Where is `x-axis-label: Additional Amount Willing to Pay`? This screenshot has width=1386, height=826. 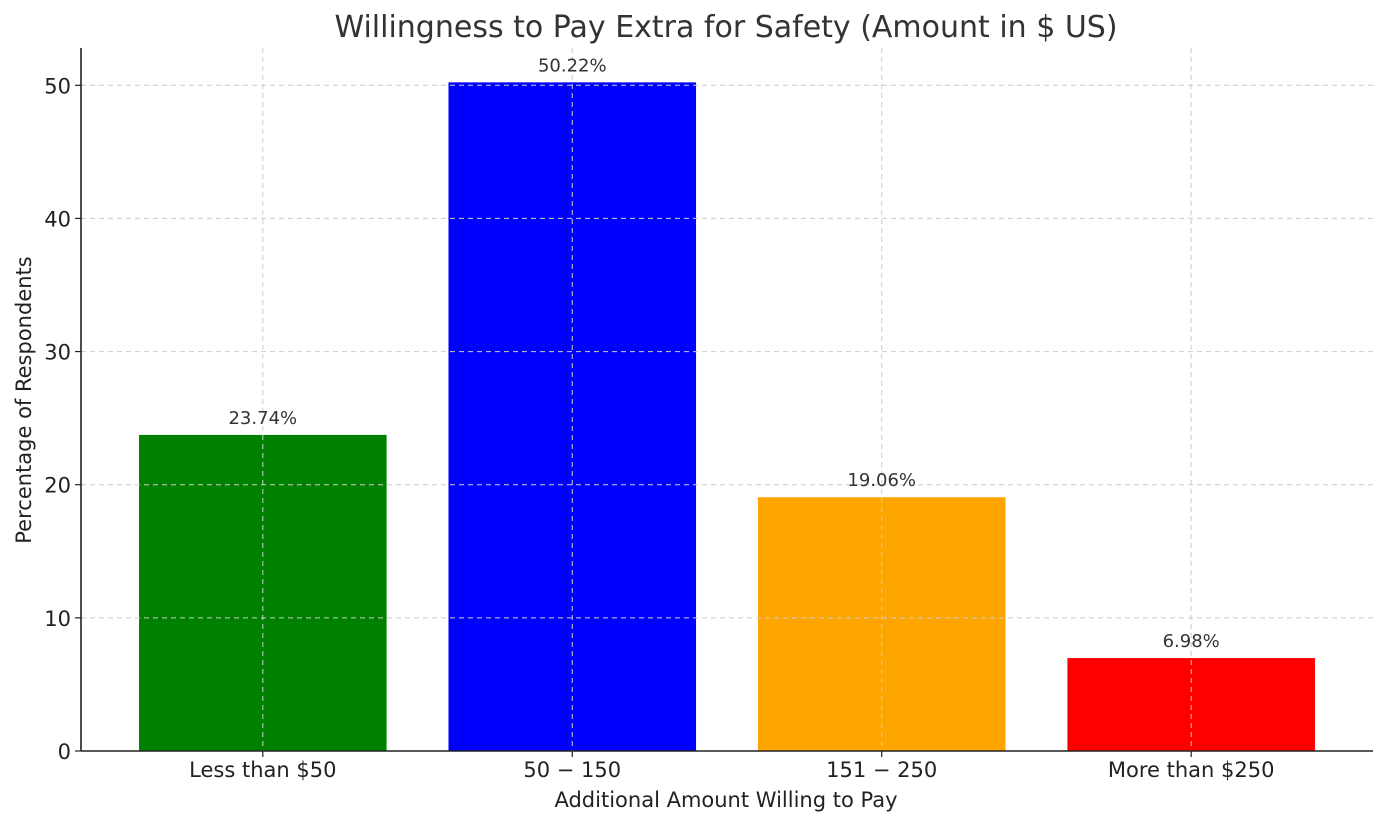
x-axis-label: Additional Amount Willing to Pay is located at coordinates (725, 800).